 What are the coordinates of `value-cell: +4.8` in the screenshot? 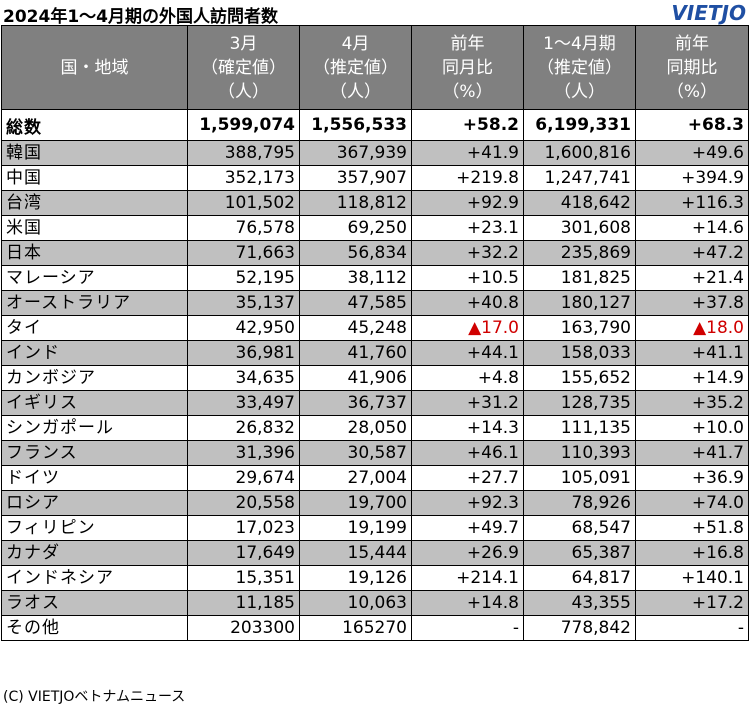 It's located at (467, 378).